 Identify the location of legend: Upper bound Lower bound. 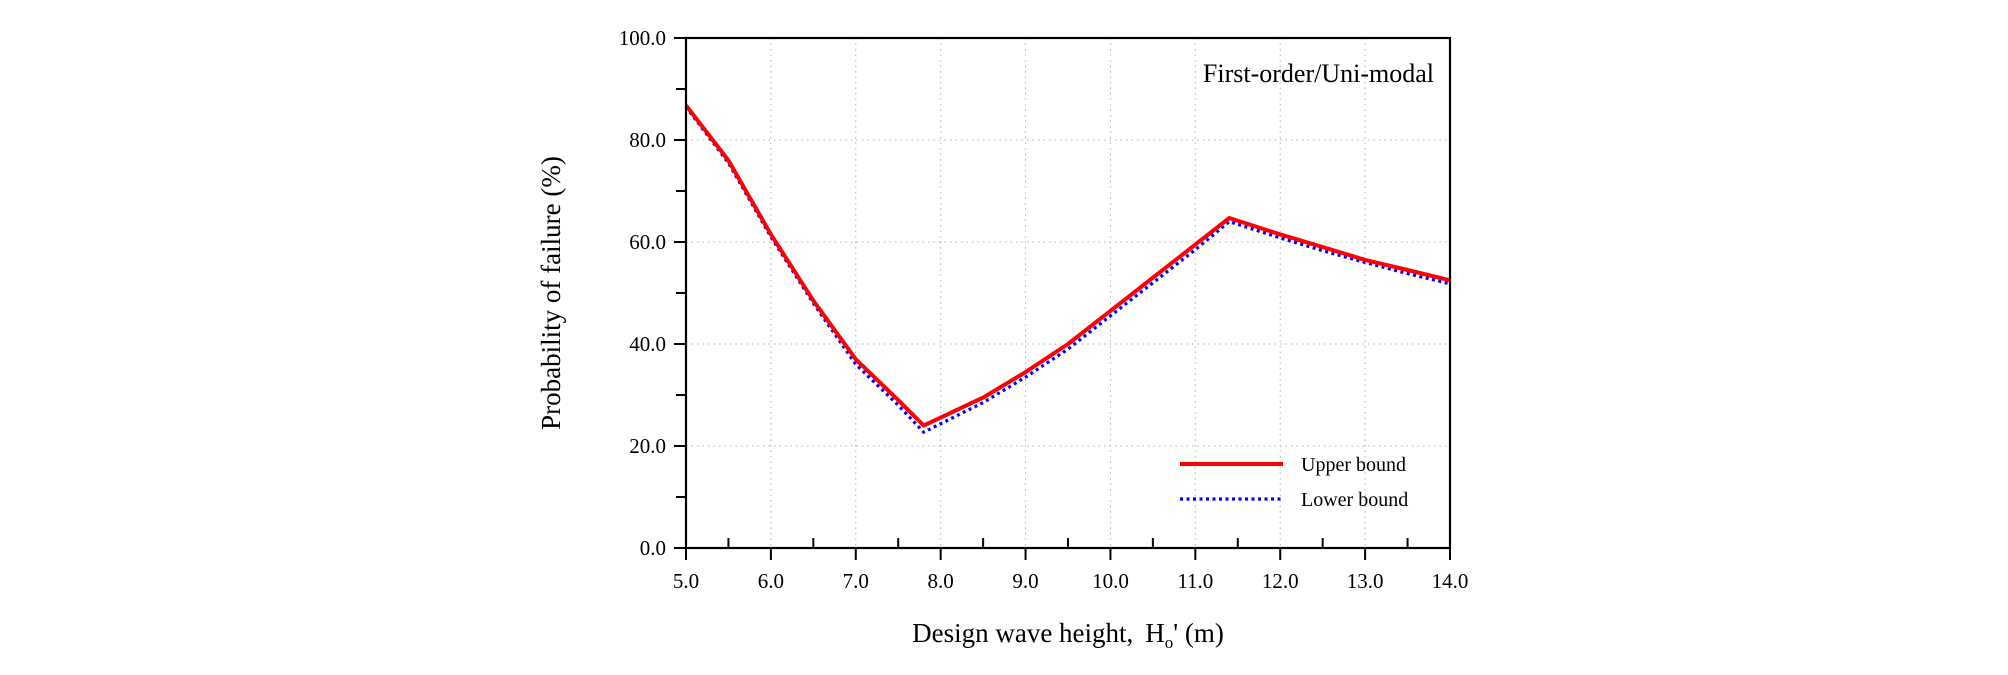
(1294, 482).